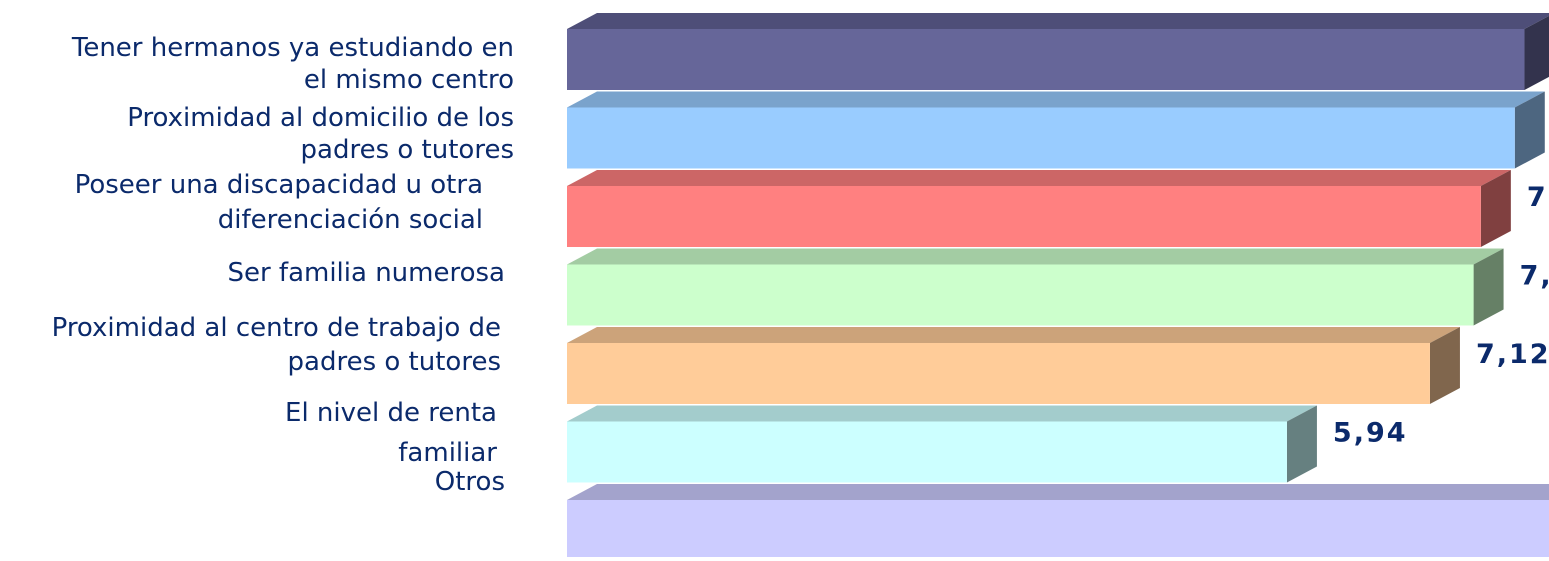 The height and width of the screenshot is (561, 1549). I want to click on category-label: Poseer una discapacidad u otra, so click(279, 185).